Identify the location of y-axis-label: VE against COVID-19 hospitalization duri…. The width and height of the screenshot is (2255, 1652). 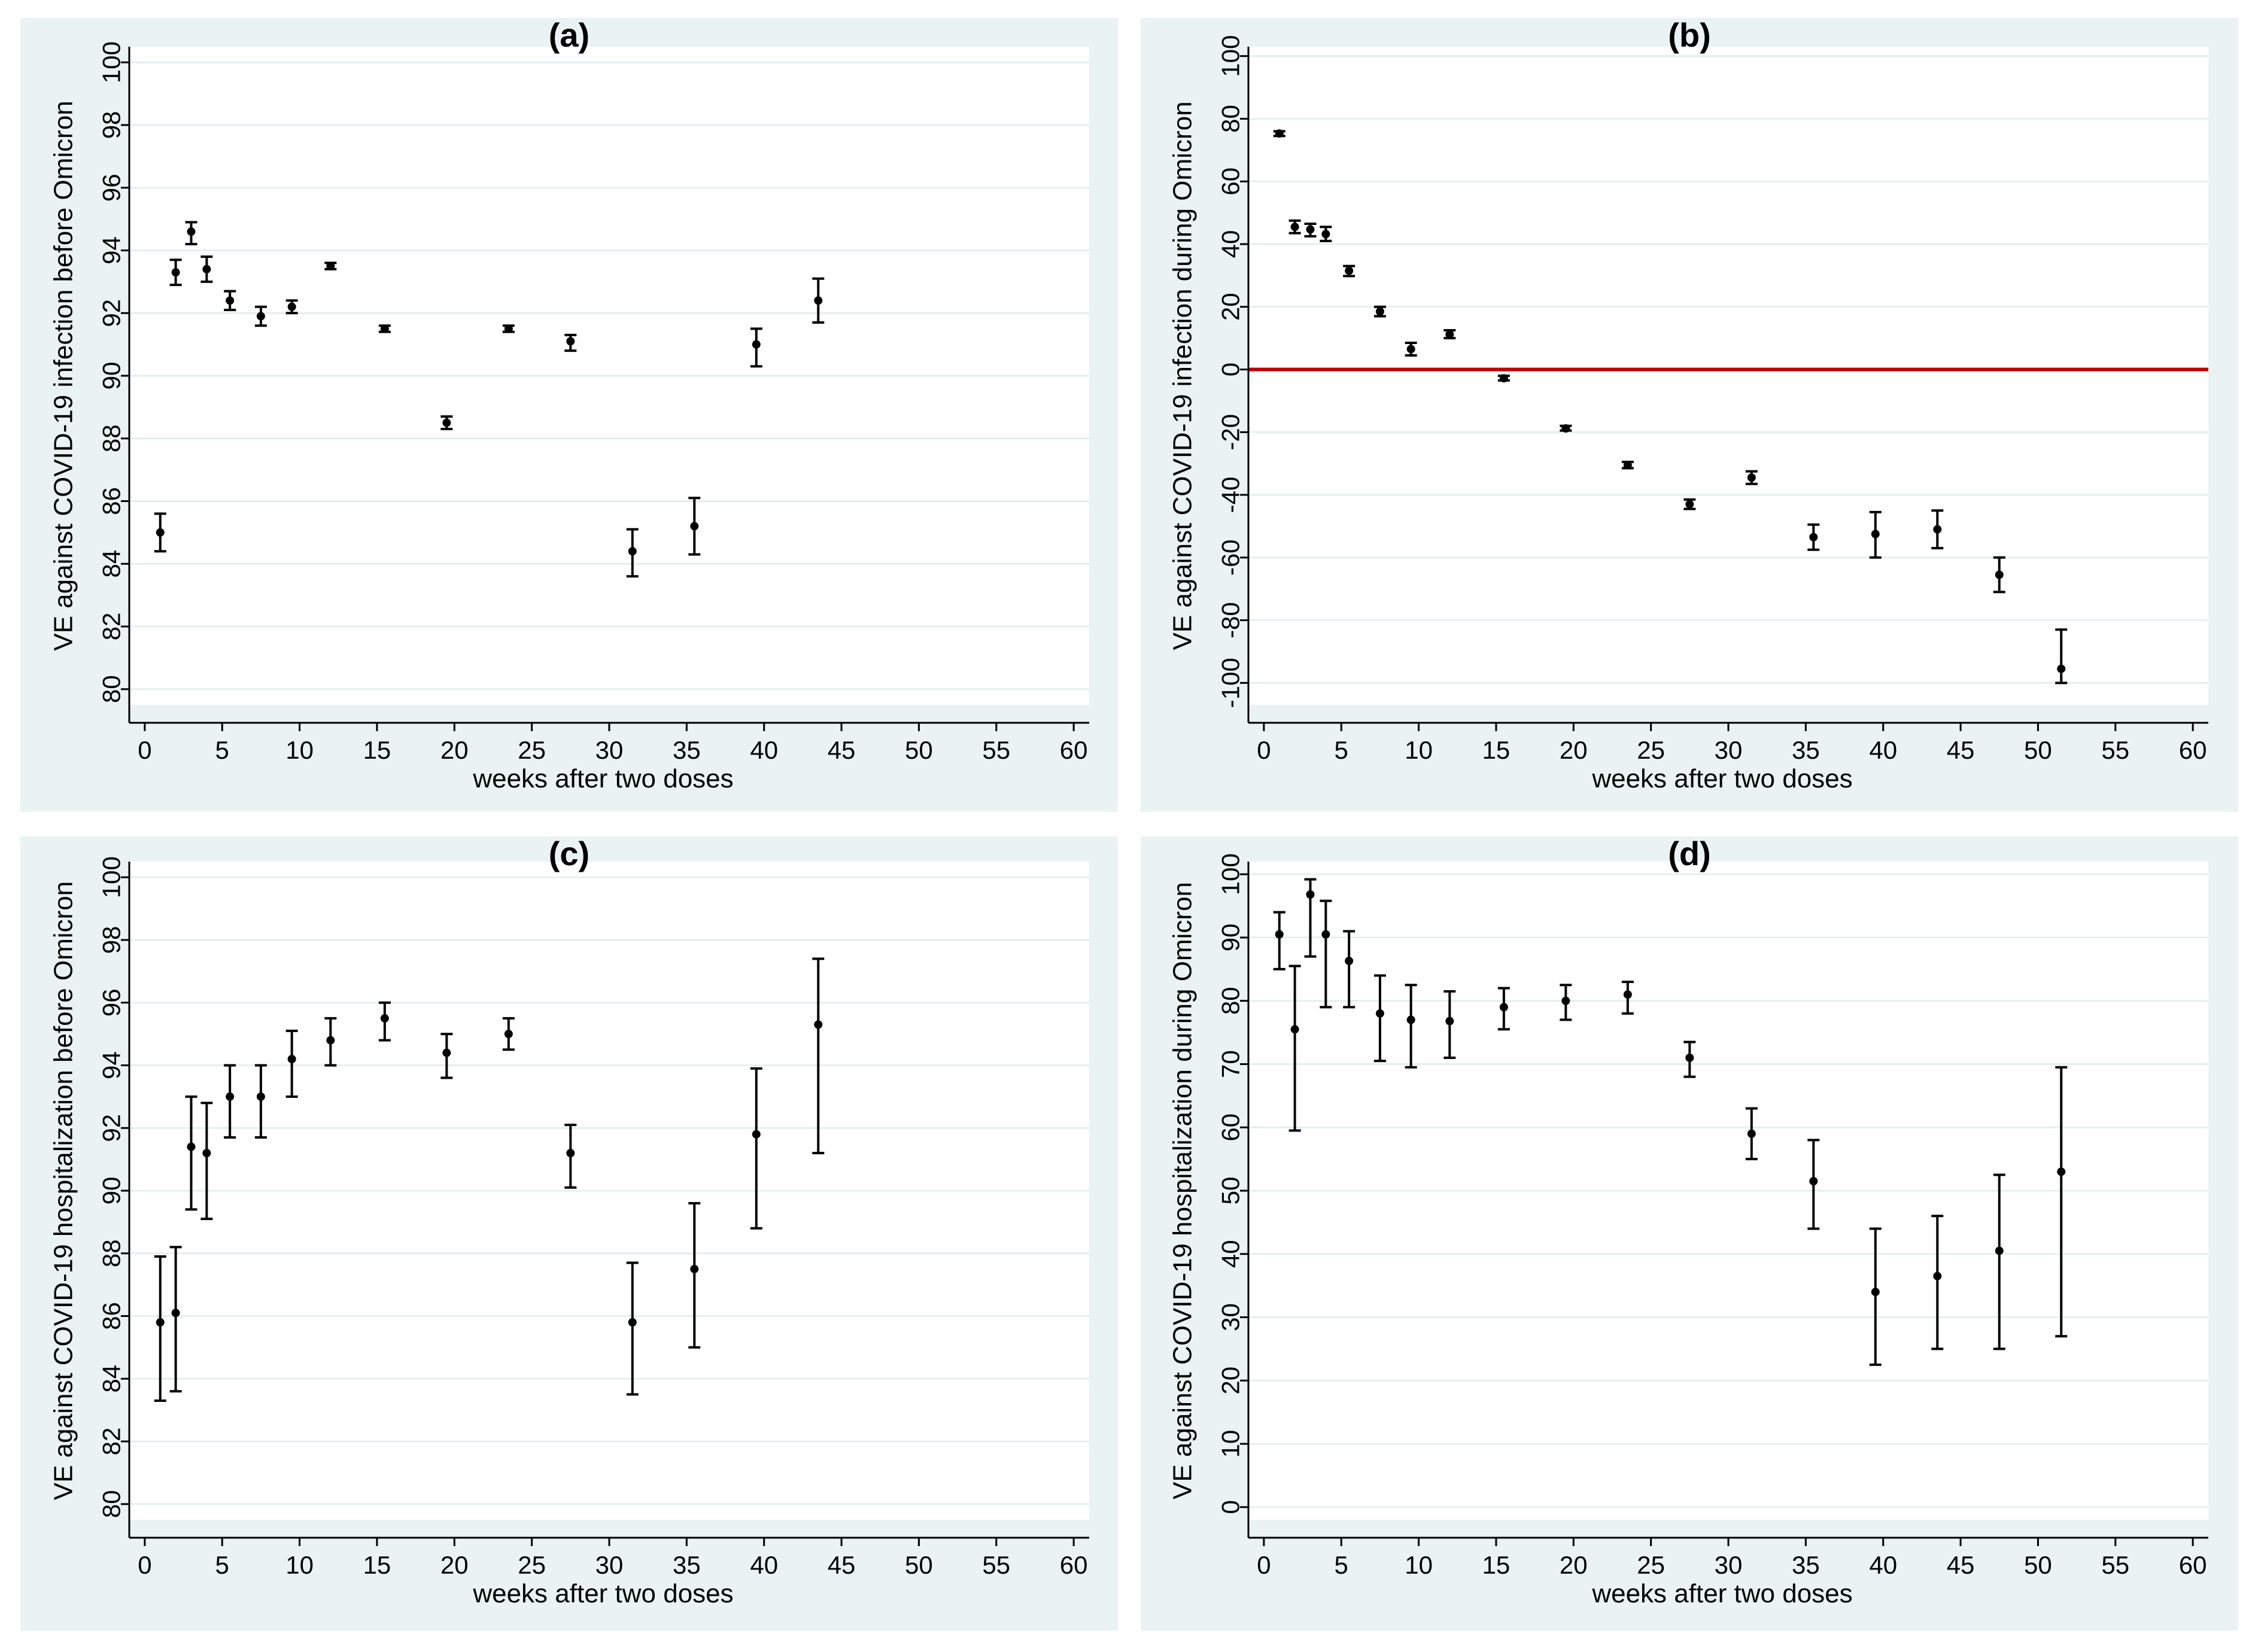
(1183, 1190).